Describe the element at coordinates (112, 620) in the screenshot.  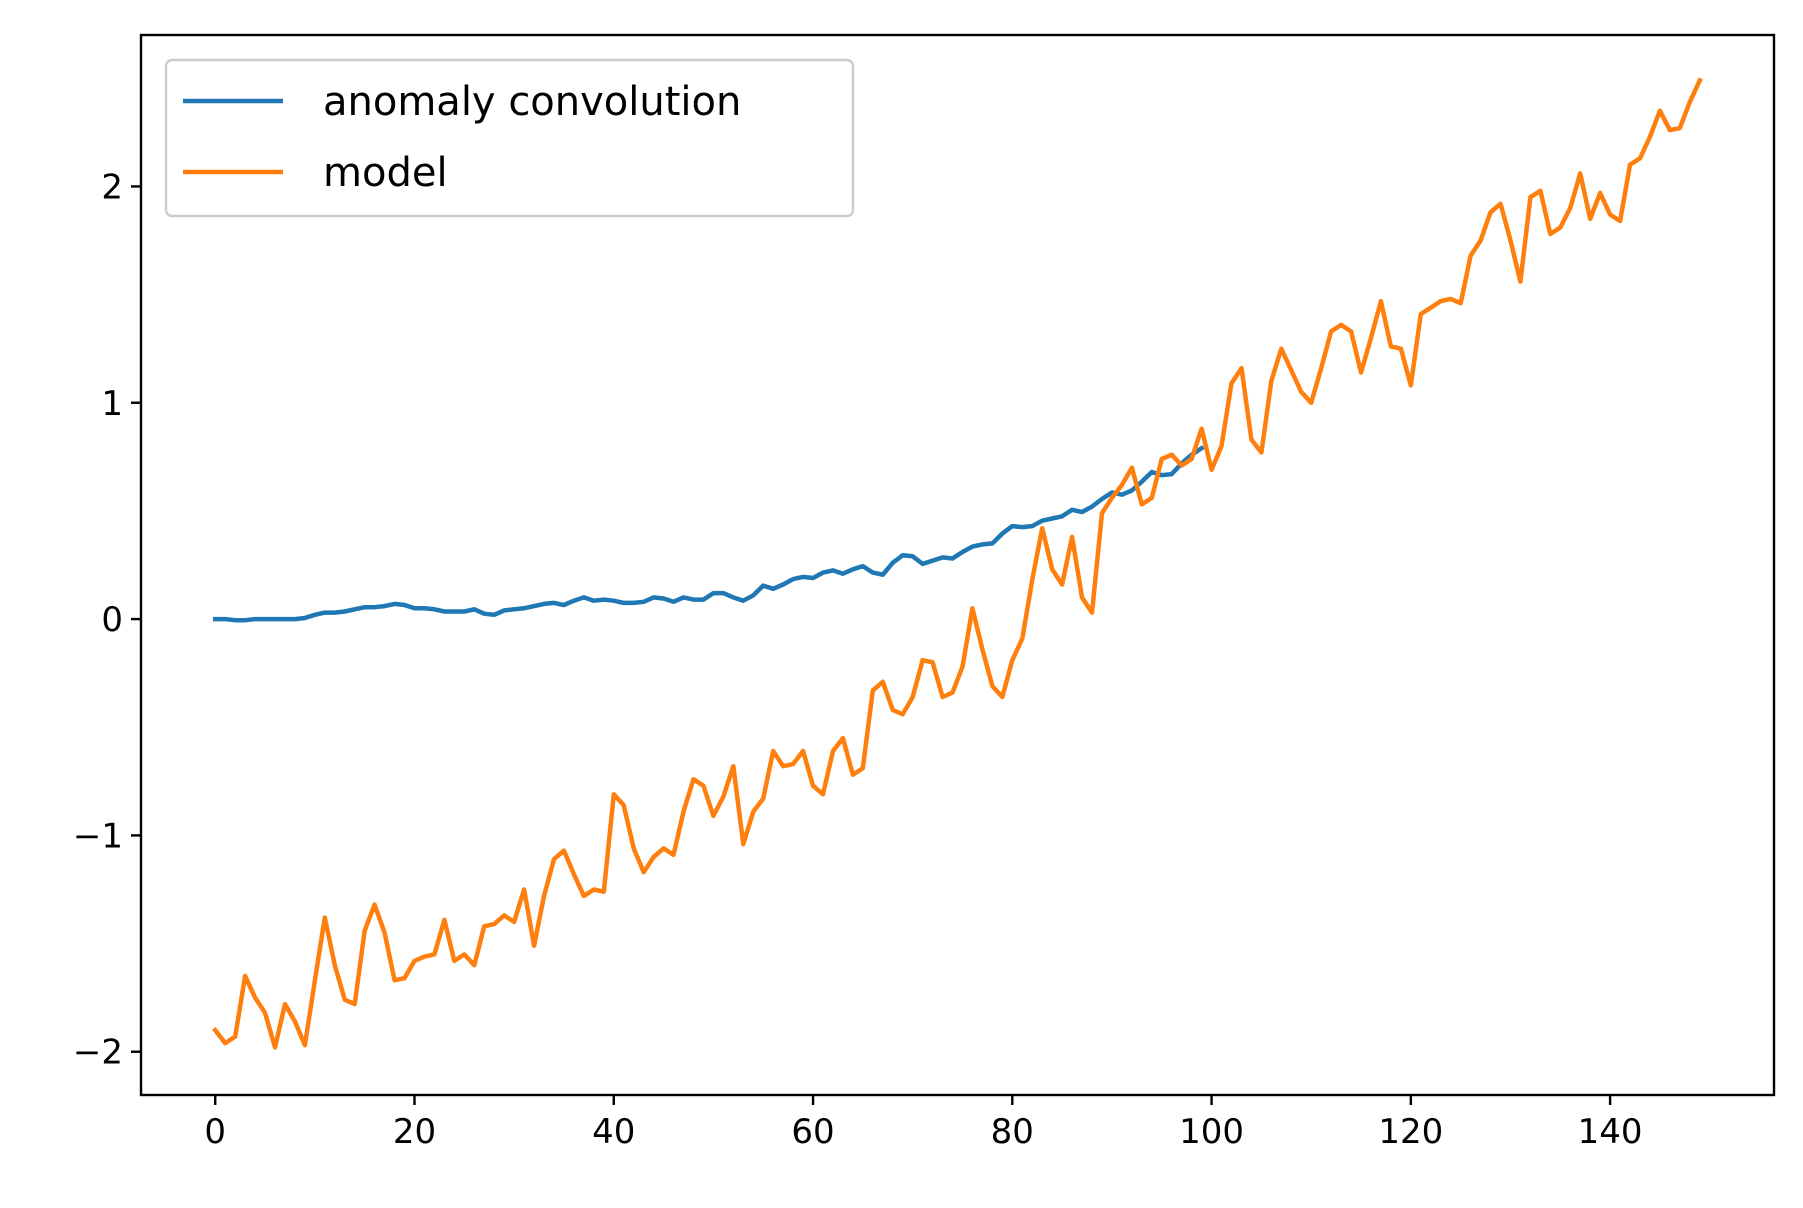
I see `y-tick-label: 0` at that location.